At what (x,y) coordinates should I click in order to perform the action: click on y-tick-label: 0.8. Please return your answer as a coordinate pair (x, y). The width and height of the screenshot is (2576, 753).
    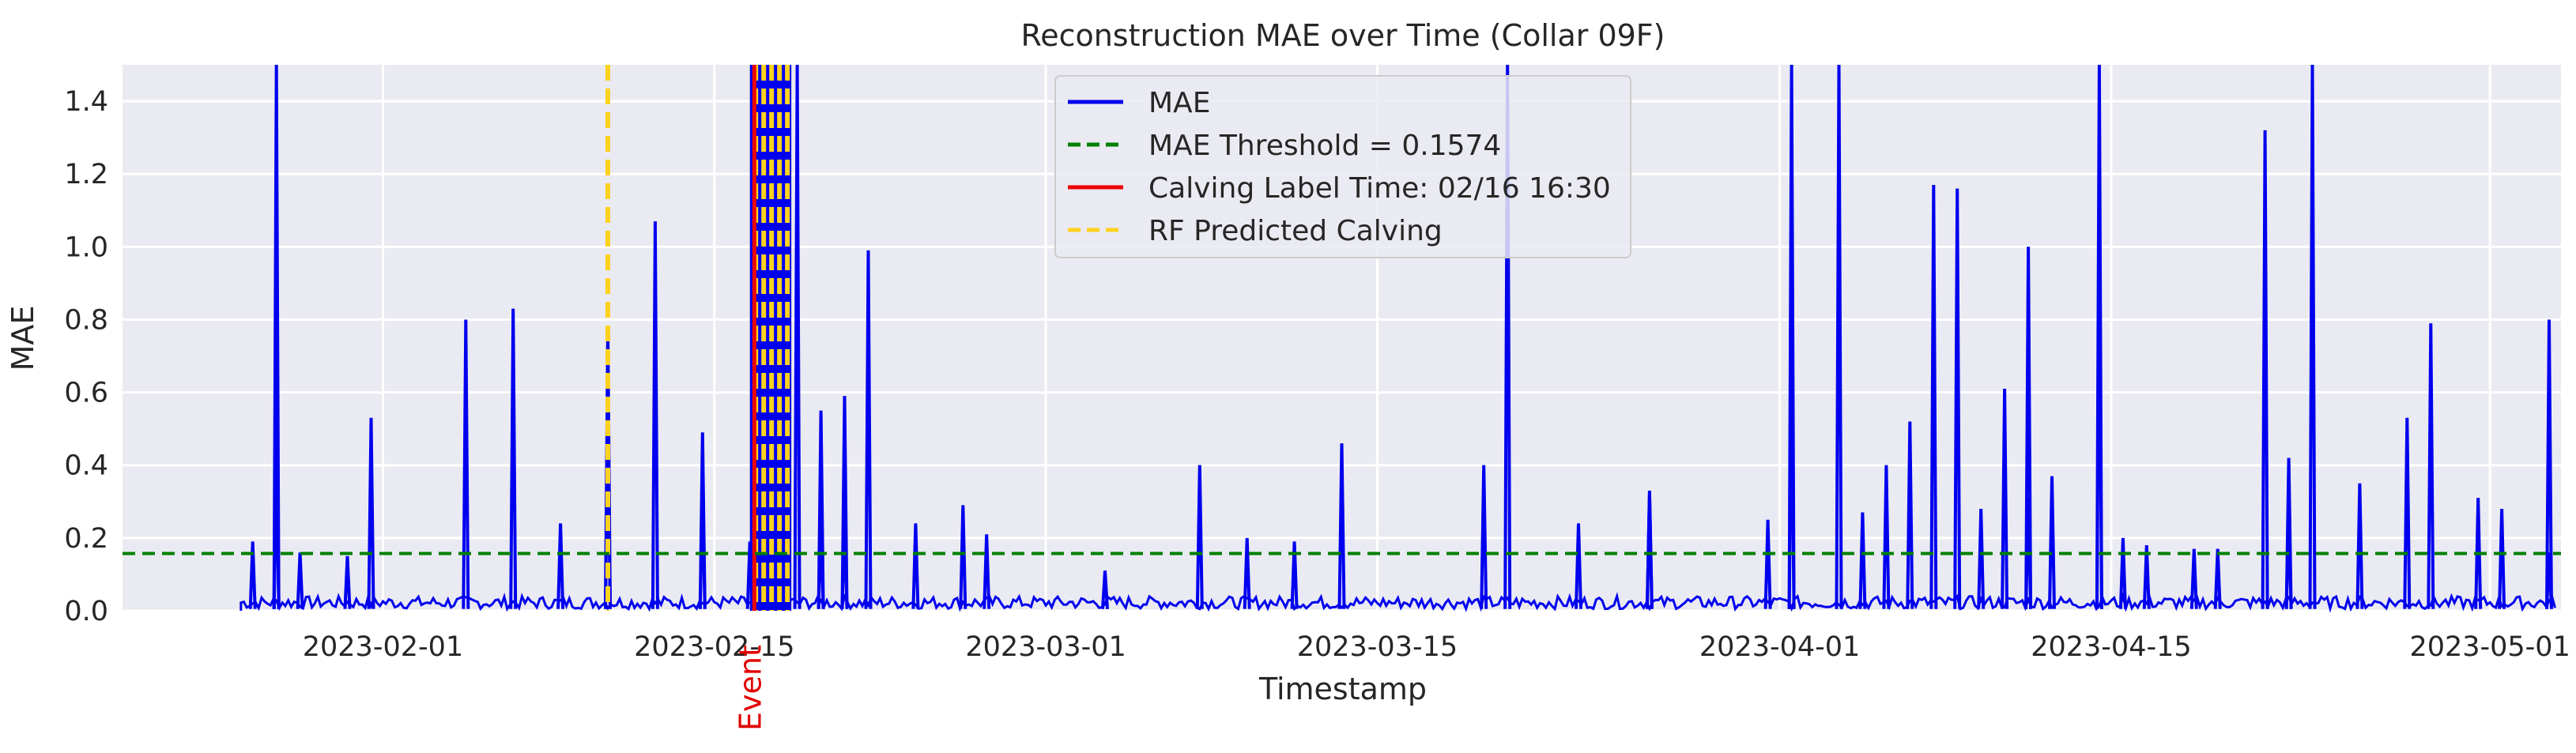
    Looking at the image, I should click on (86, 320).